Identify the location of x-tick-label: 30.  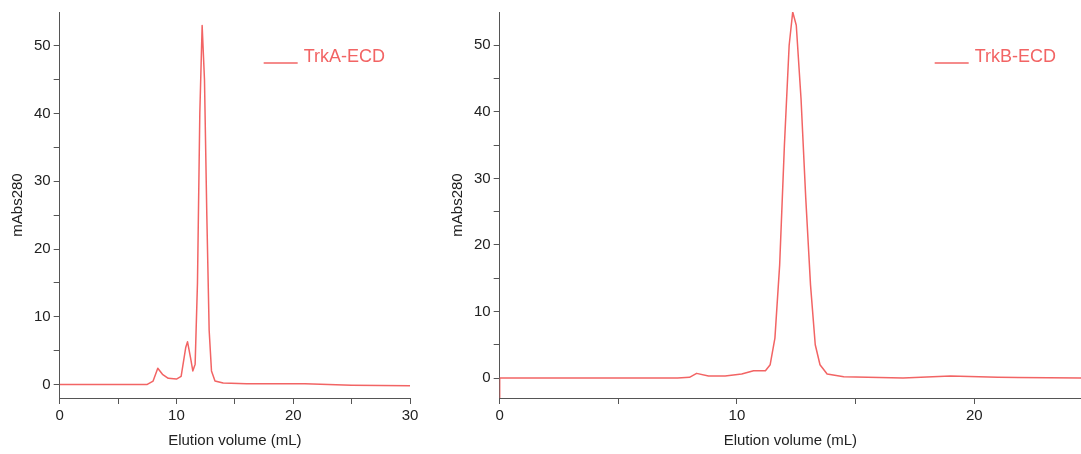
(410, 415).